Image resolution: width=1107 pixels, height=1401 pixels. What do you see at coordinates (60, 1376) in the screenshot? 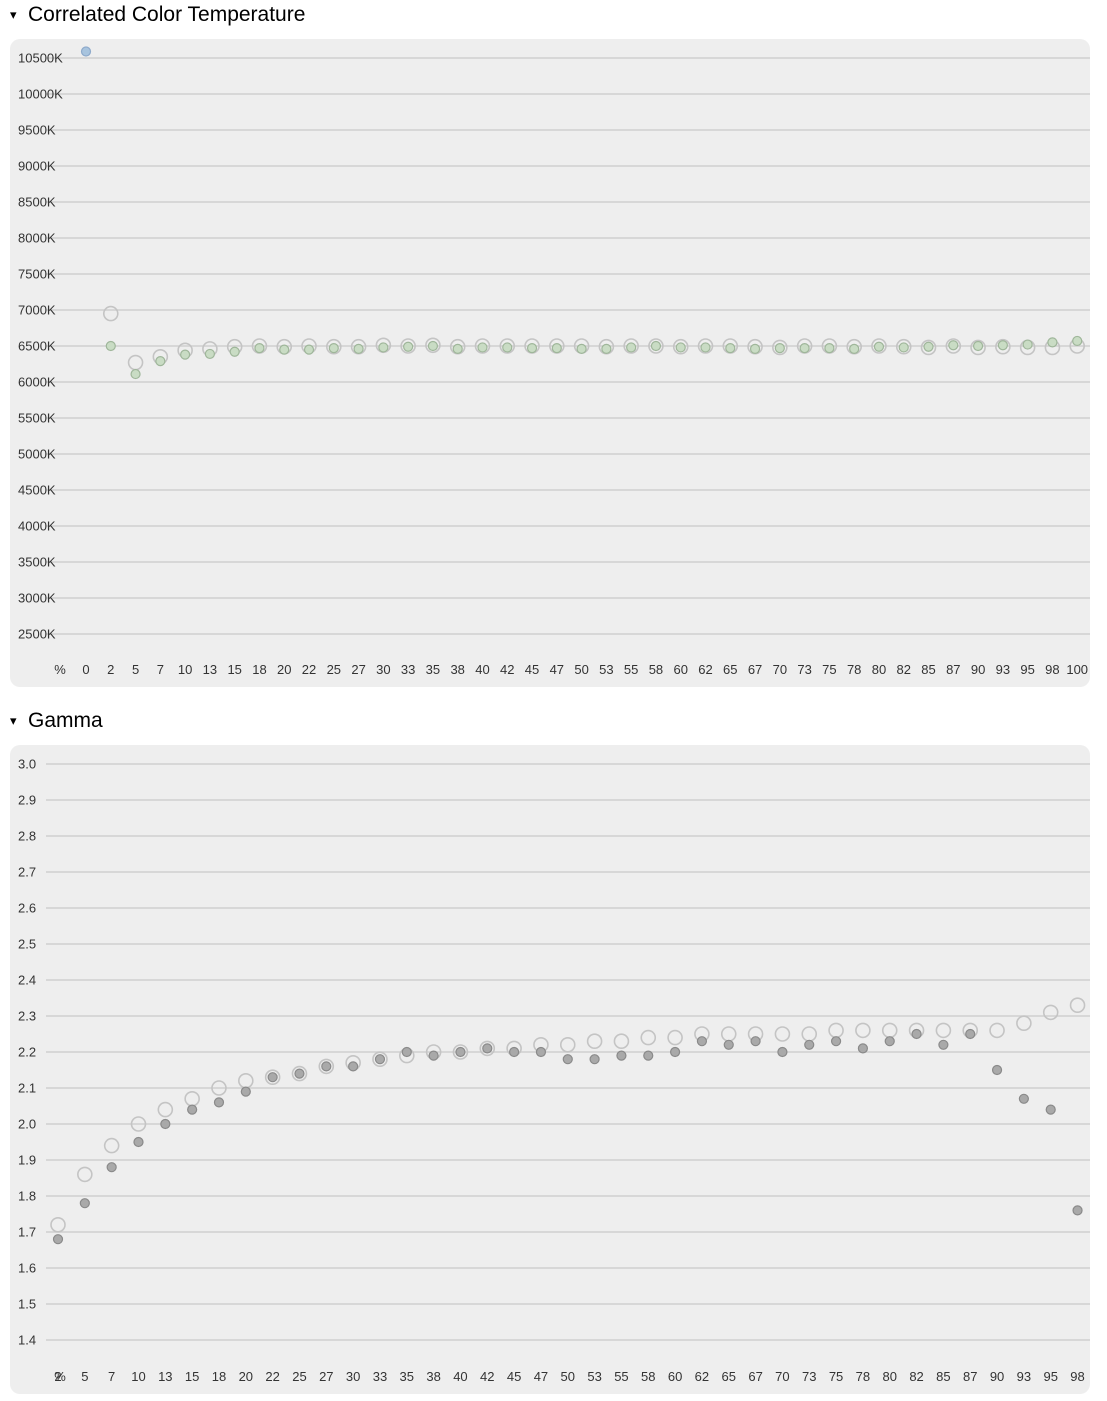
I see `gamma-x-unit-label: %` at bounding box center [60, 1376].